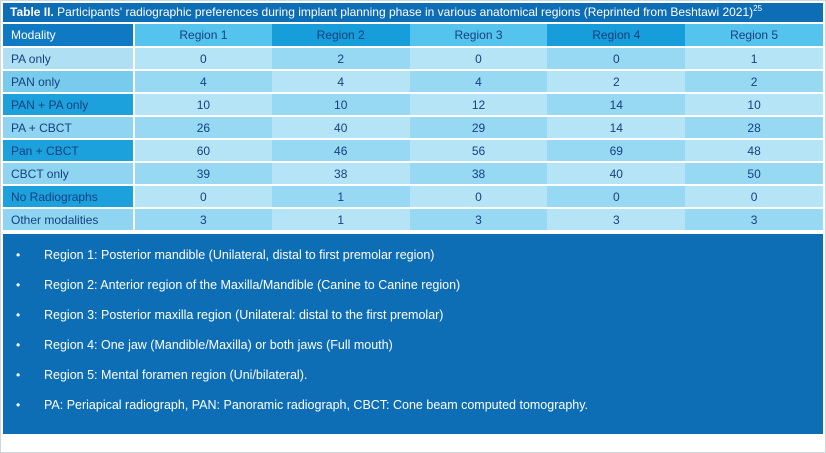 The image size is (826, 453). I want to click on value-cell: 46, so click(340, 151).